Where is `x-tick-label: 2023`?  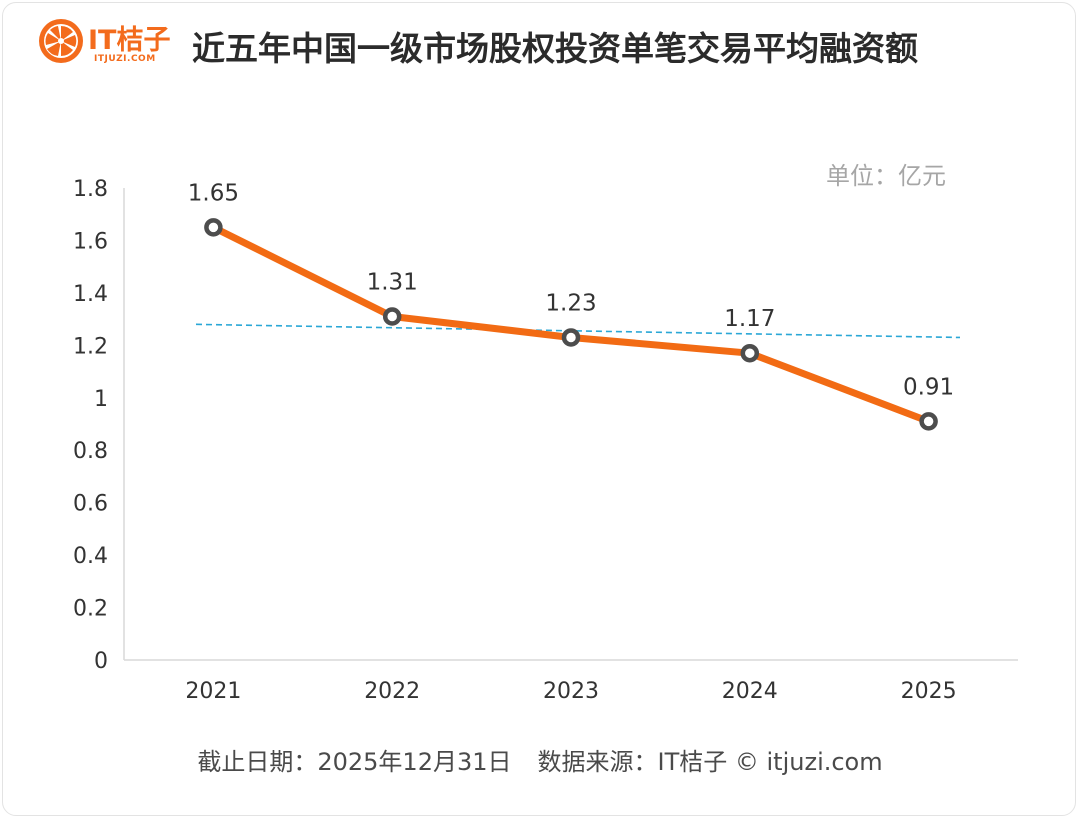
x-tick-label: 2023 is located at coordinates (571, 691).